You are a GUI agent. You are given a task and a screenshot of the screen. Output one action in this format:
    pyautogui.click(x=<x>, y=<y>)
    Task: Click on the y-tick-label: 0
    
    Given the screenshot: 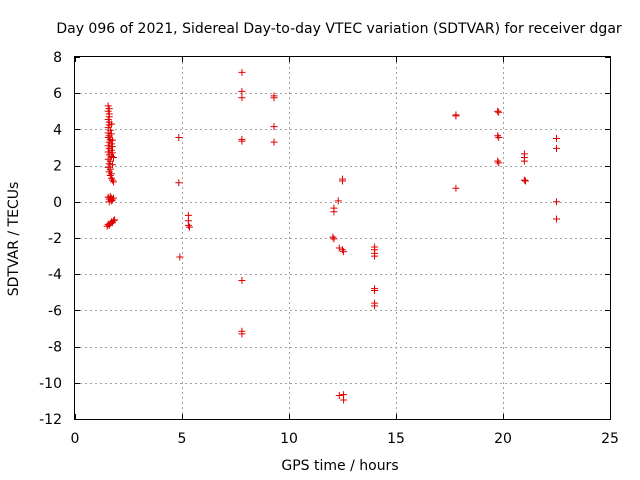 What is the action you would take?
    pyautogui.click(x=57, y=203)
    